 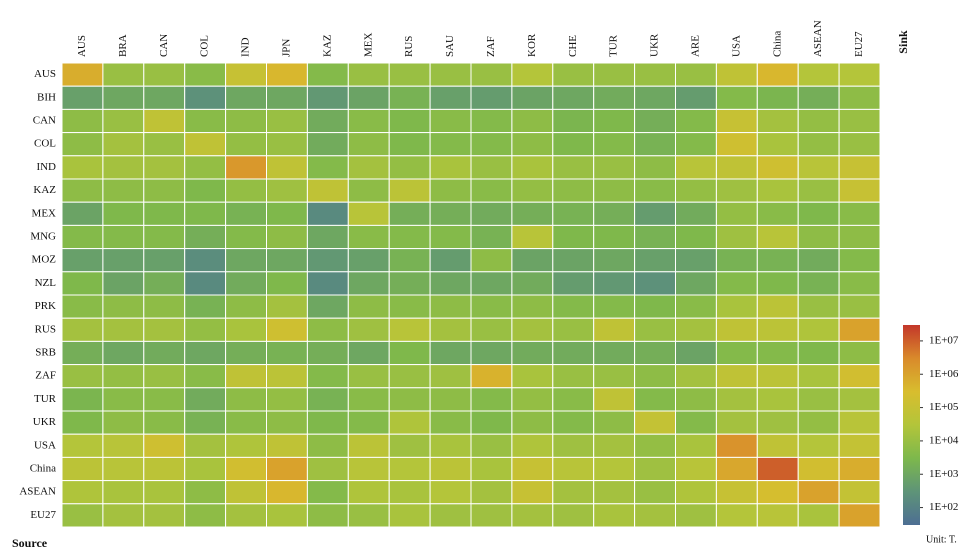 I want to click on x-tick-label: CAN, so click(x=164, y=45).